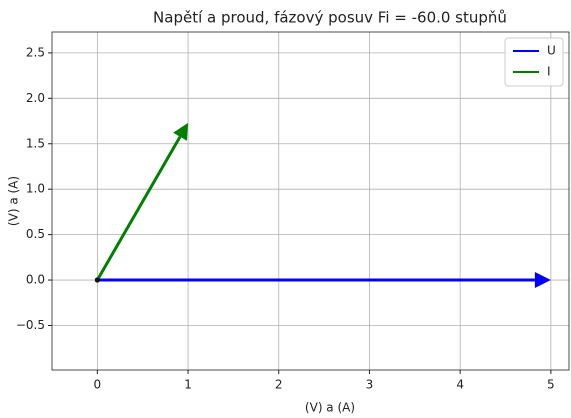 The width and height of the screenshot is (571, 418). Describe the element at coordinates (35, 143) in the screenshot. I see `y-tick-label: 1.5` at that location.